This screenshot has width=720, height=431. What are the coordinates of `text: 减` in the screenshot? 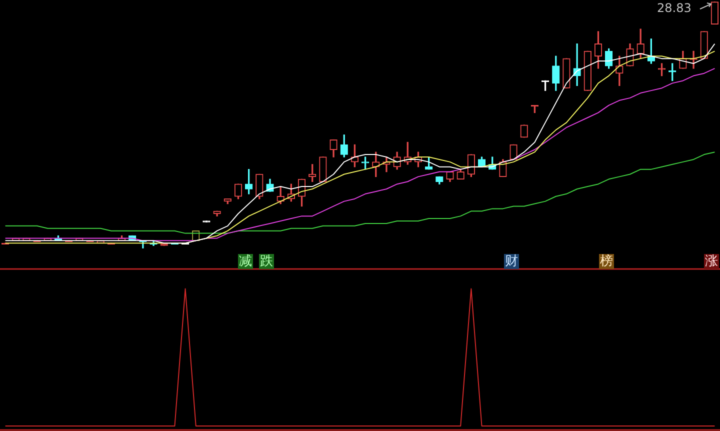 It's located at (245, 261).